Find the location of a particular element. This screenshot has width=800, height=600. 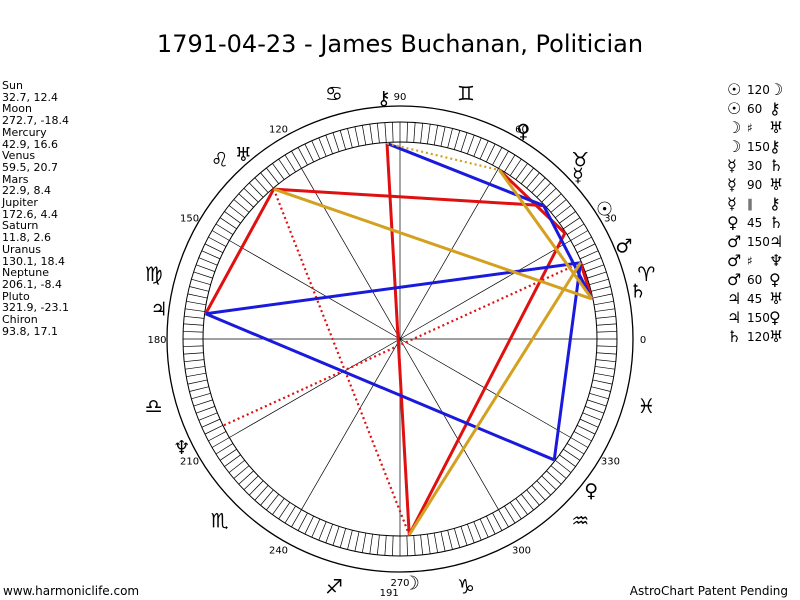

aspect-planet-b: ♆ is located at coordinates (776, 260).